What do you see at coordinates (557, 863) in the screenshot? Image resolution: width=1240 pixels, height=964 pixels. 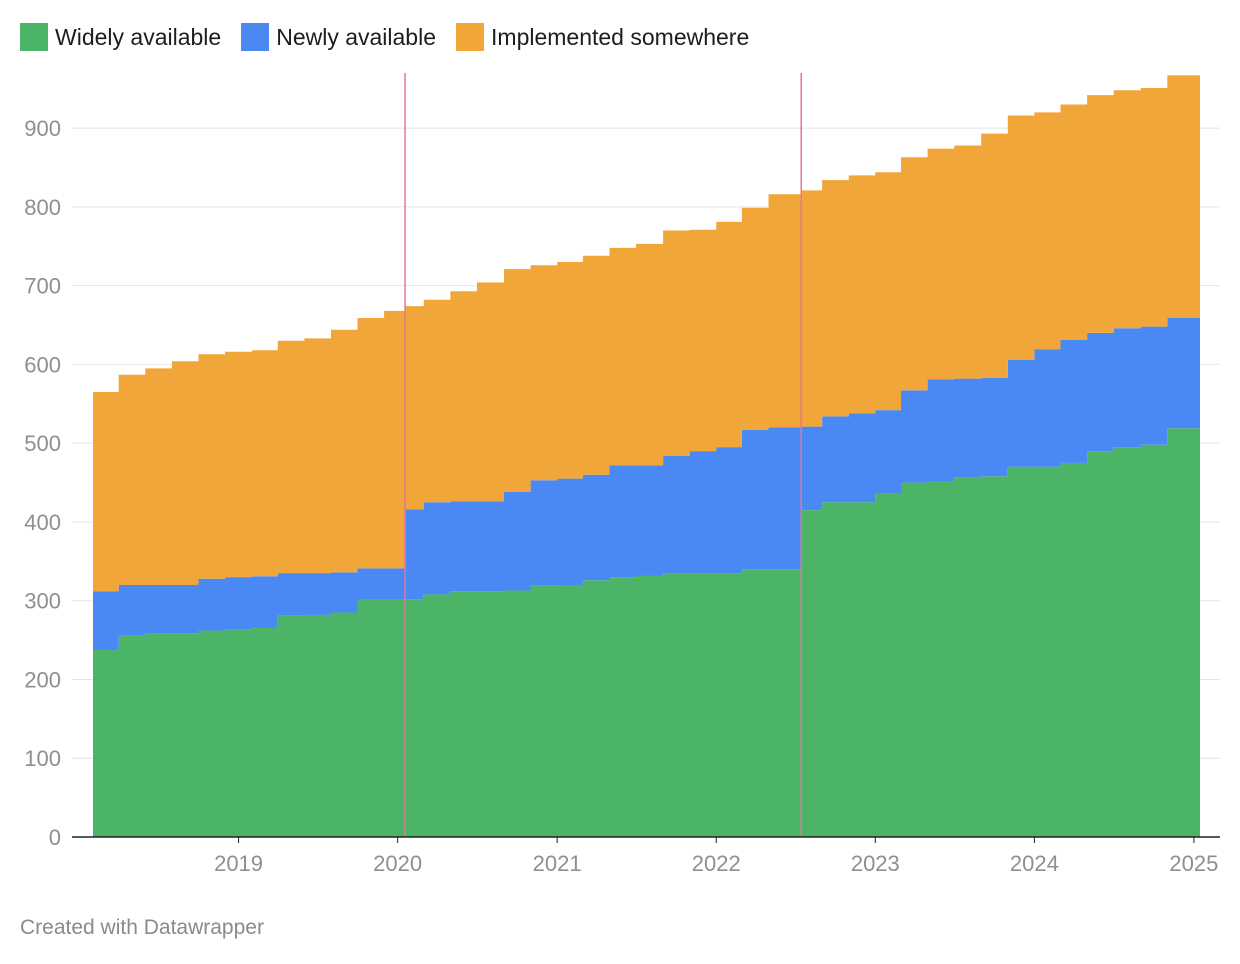 I see `x-tick-label: 2021` at bounding box center [557, 863].